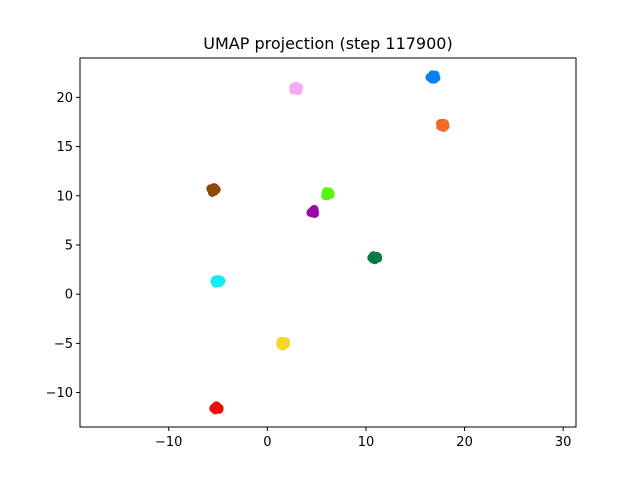 This screenshot has height=480, width=640. What do you see at coordinates (464, 442) in the screenshot?
I see `x-tick-label: 20` at bounding box center [464, 442].